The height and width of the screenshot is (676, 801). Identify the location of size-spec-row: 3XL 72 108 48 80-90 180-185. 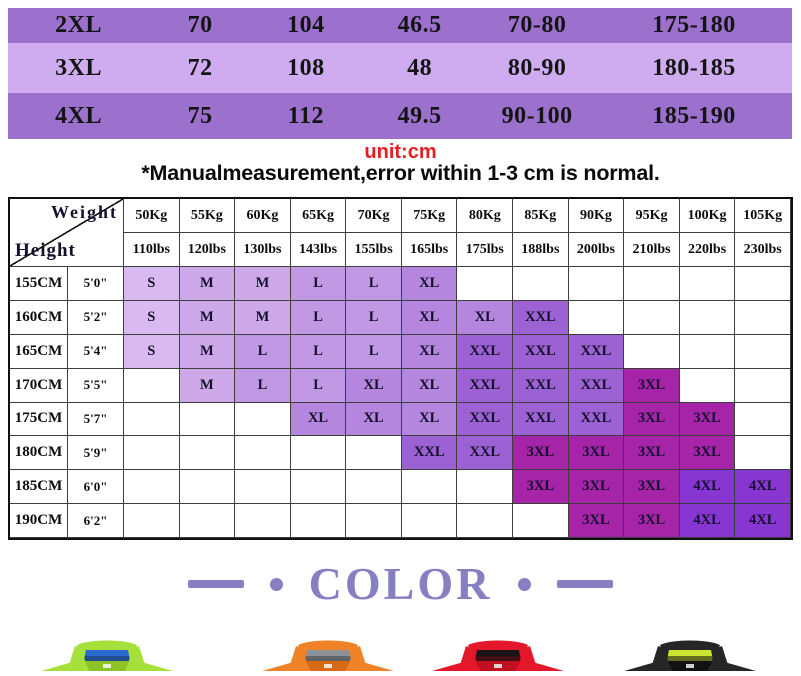
(400, 68).